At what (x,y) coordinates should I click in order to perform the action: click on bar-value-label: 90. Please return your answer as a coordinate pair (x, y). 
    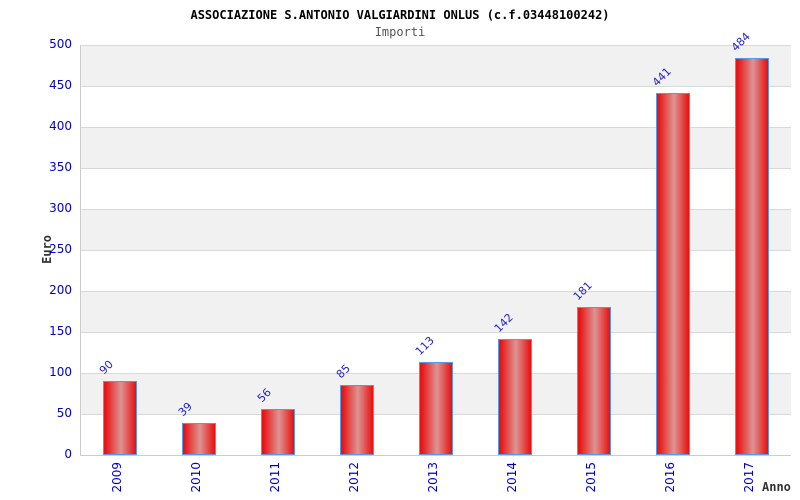
    Looking at the image, I should click on (107, 367).